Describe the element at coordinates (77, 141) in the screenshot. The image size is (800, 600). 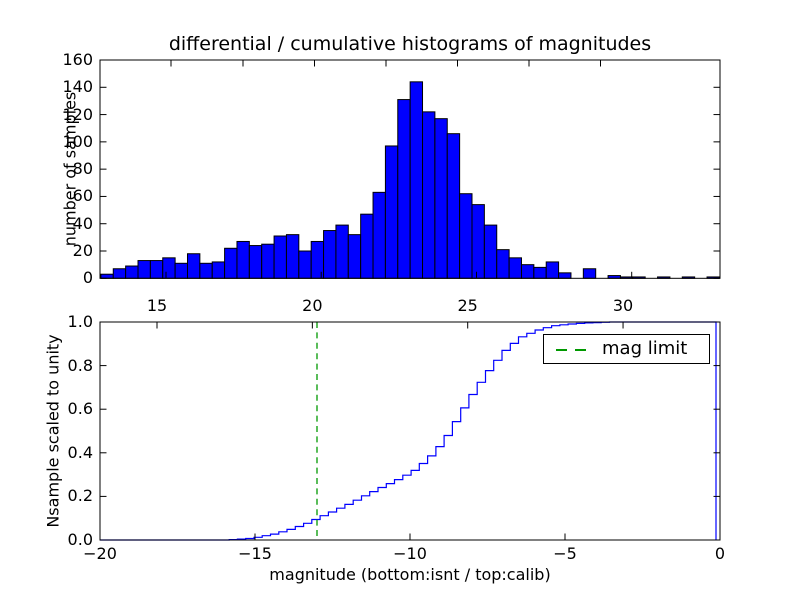
I see `ax1-ytick-label: 100` at that location.